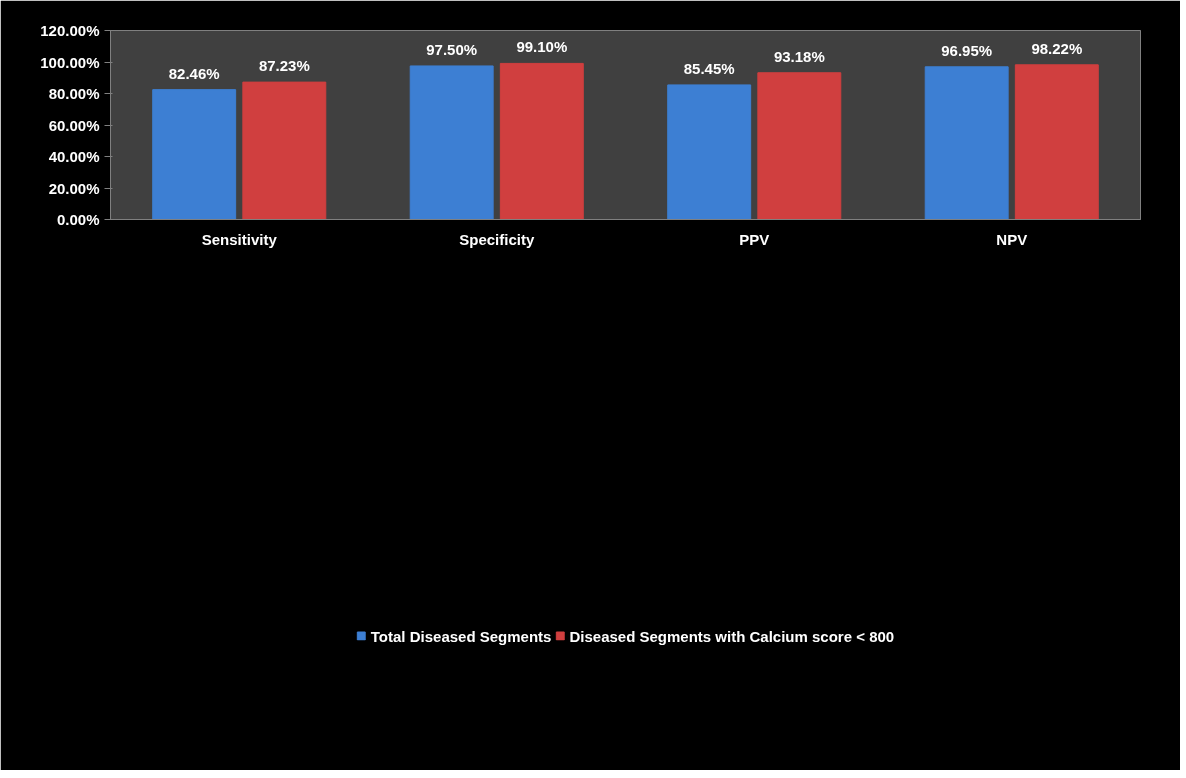 Image resolution: width=1186 pixels, height=778 pixels. I want to click on y-tick-label: 20.00%, so click(74, 188).